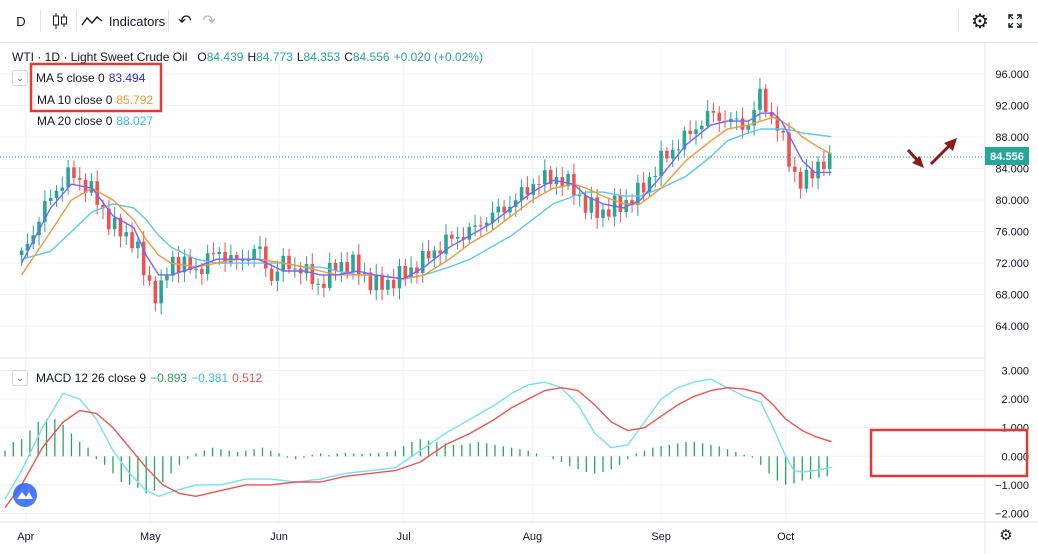 Image resolution: width=1038 pixels, height=554 pixels. I want to click on ma10-legend: MA 10 close 0 85.792, so click(95, 100).